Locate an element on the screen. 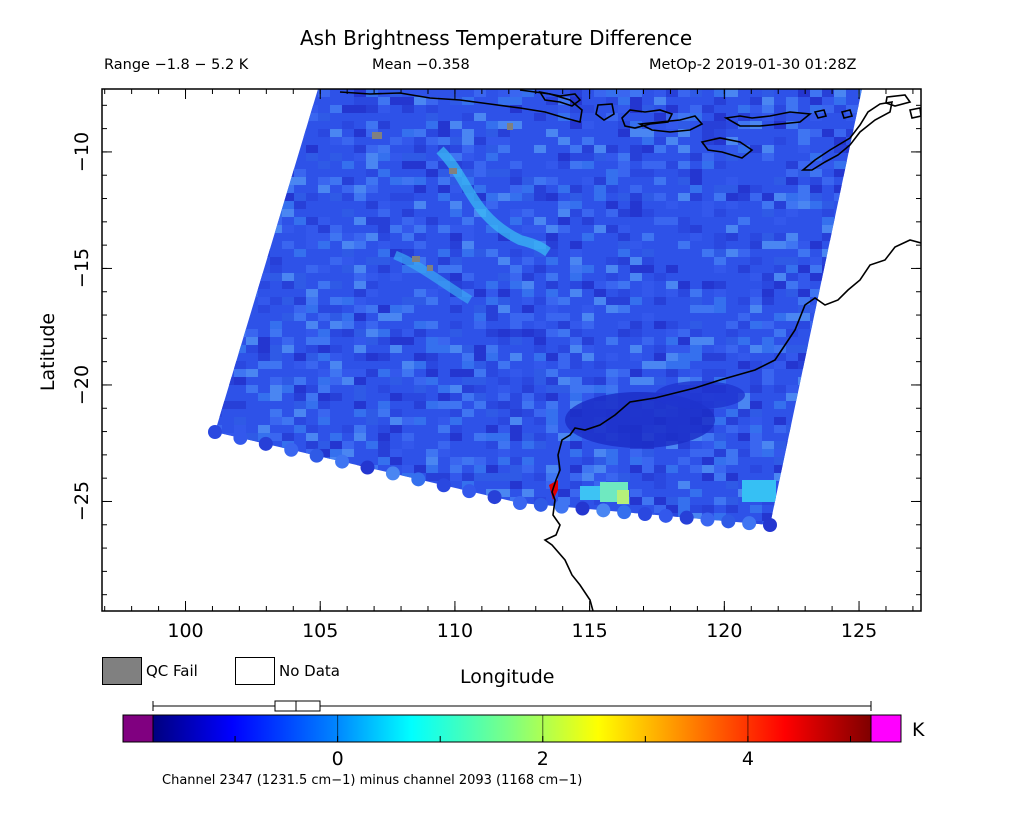 This screenshot has height=813, width=1024. coast-lombok is located at coordinates (605, 112).